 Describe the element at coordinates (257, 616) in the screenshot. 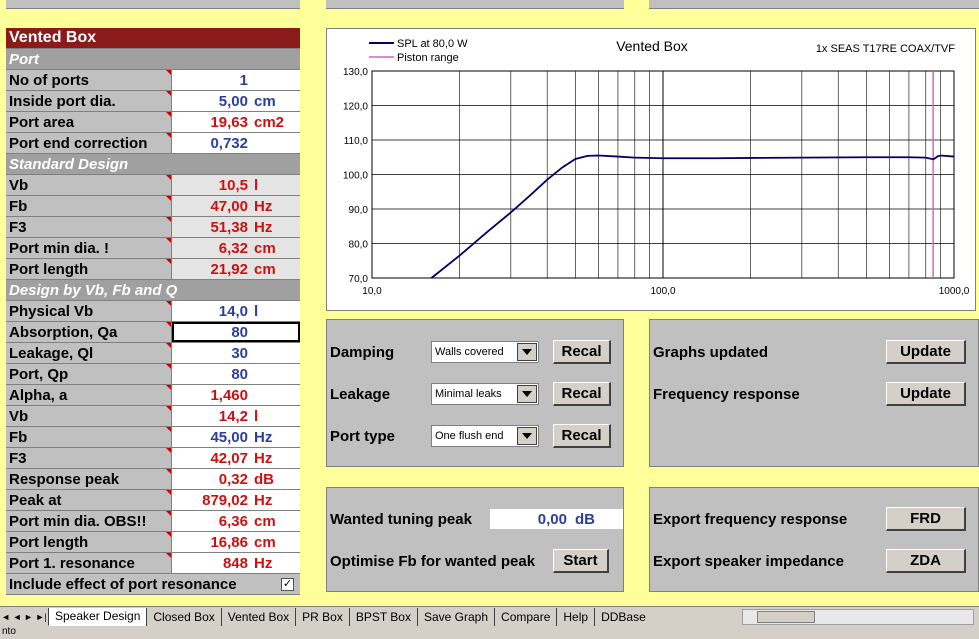

I see `sheet-tab: Vented Box` at that location.